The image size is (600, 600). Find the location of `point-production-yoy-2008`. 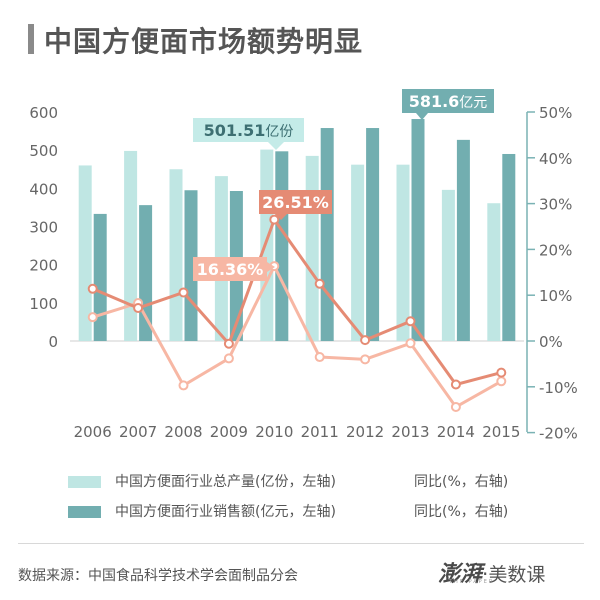

point-production-yoy-2008 is located at coordinates (183, 385).